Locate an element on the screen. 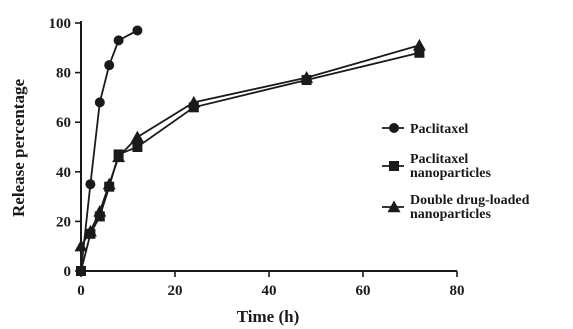 The width and height of the screenshot is (573, 329). legend-marker-triangle is located at coordinates (394, 206).